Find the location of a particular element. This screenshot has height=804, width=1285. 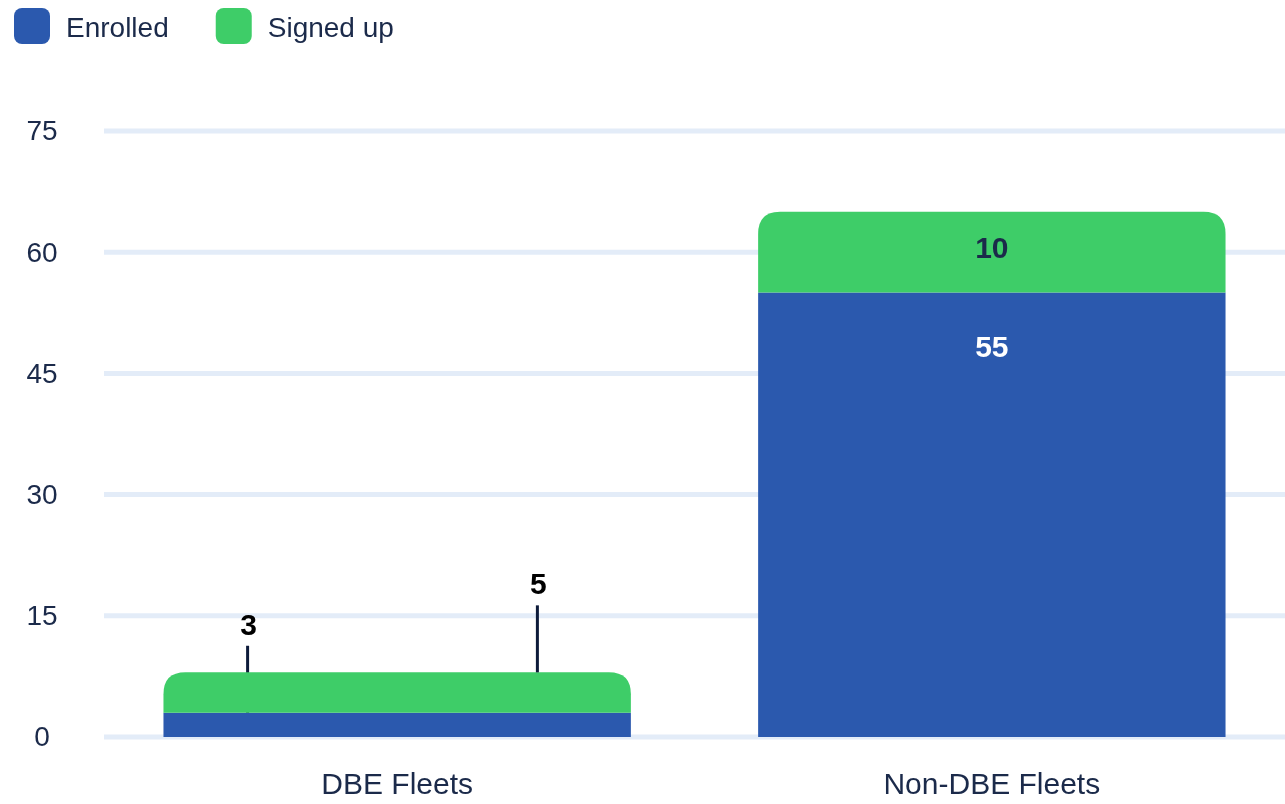

bar is located at coordinates (397, 692).